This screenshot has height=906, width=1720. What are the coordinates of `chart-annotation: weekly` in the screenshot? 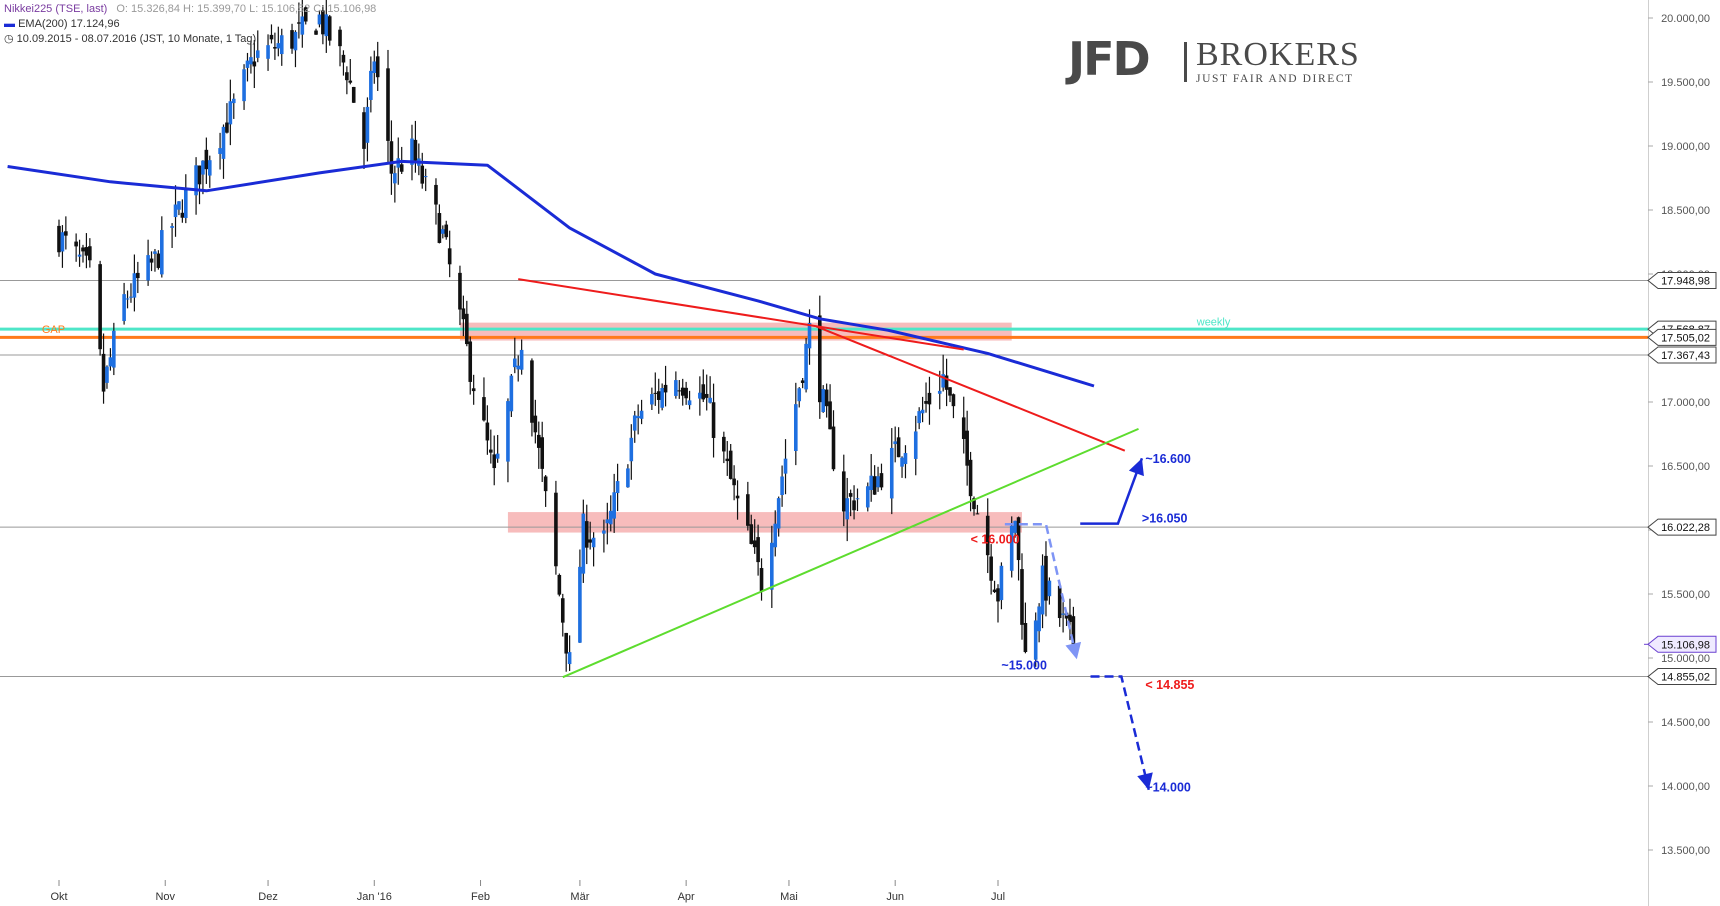 It's located at (1213, 322).